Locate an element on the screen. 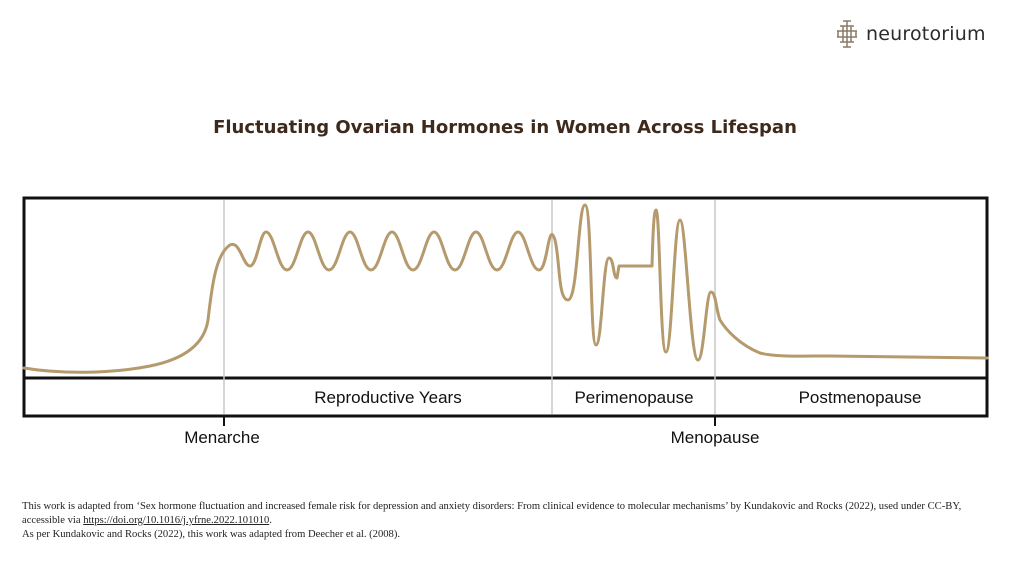  brand-logo: neurotorium is located at coordinates (910, 34).